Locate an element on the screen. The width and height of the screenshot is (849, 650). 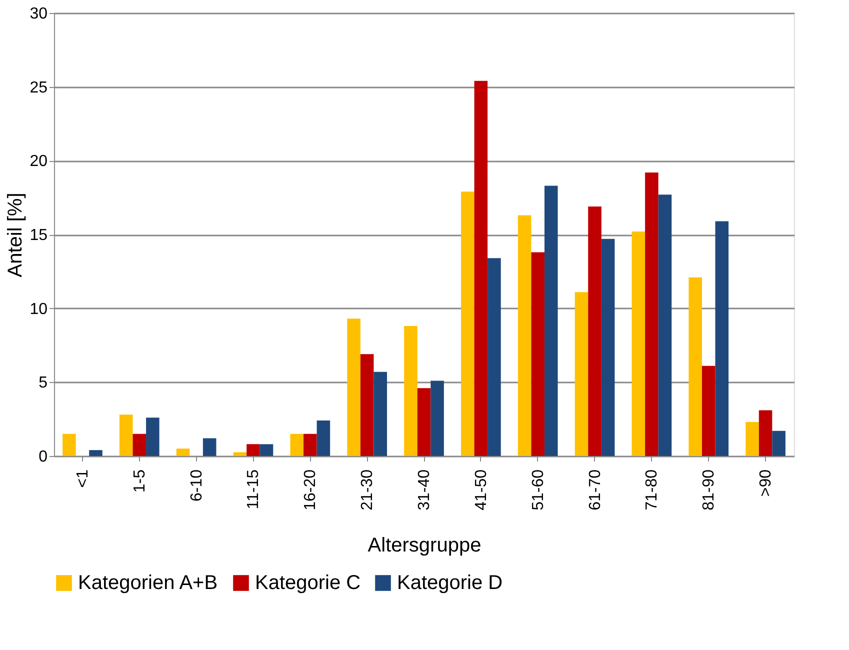
x-tick-label: 81-90 is located at coordinates (709, 489).